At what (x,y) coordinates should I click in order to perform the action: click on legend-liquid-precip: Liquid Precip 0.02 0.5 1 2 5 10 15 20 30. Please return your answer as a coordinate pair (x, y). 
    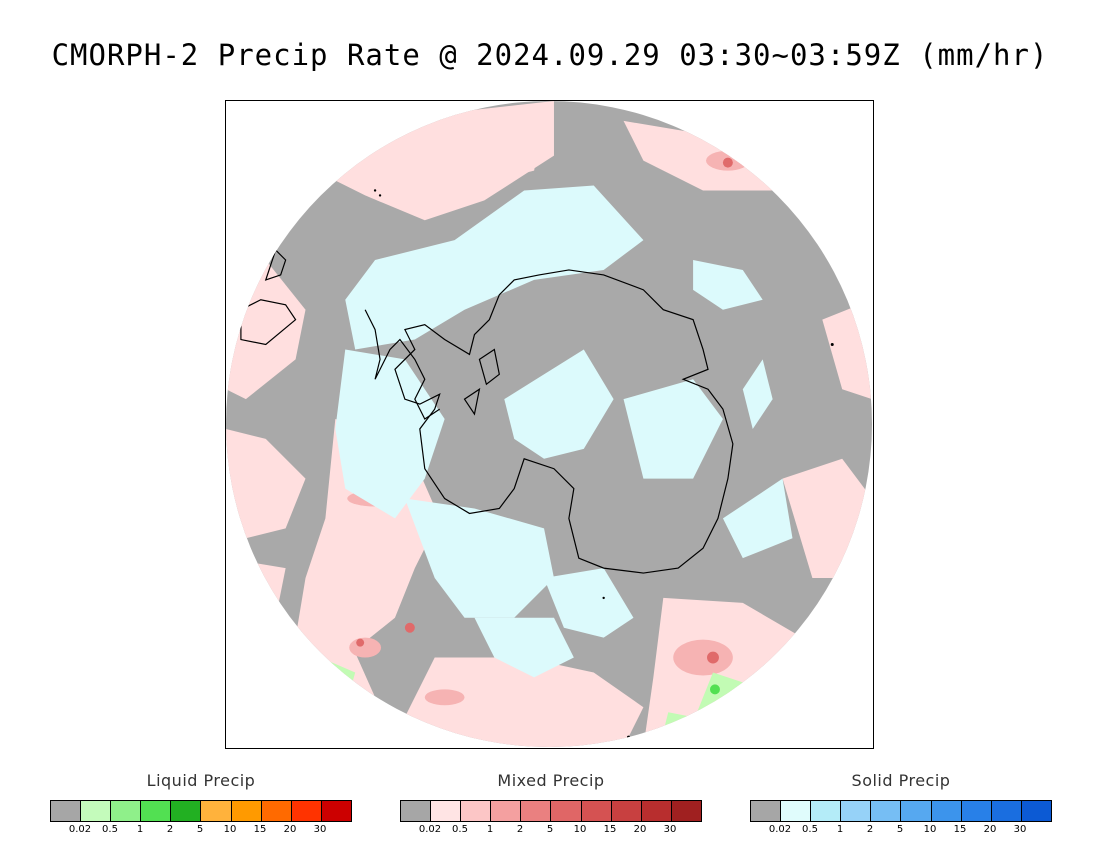
    Looking at the image, I should click on (201, 804).